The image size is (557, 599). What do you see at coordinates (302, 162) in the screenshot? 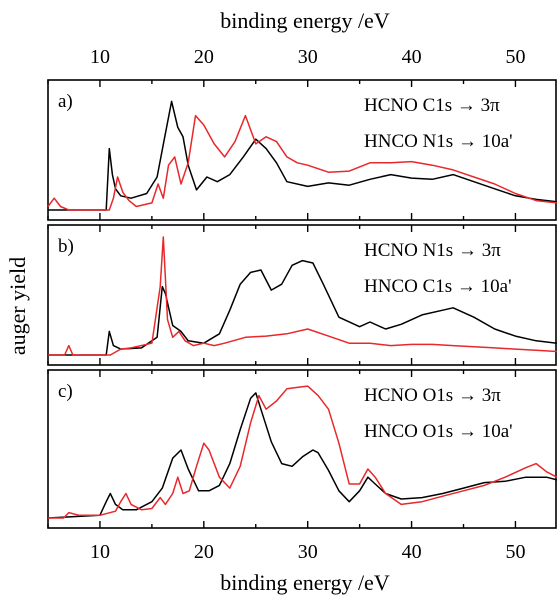
I see `series-line-hnco` at bounding box center [302, 162].